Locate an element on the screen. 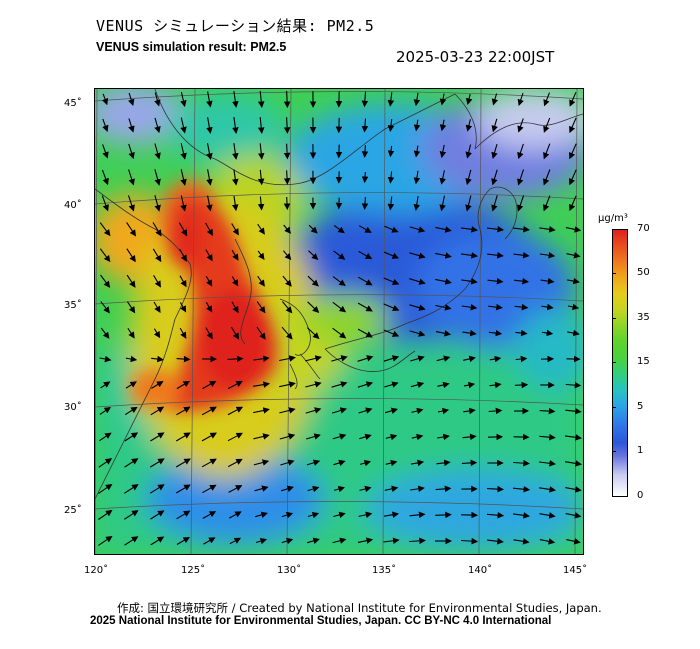 This screenshot has height=649, width=700. title-japanese: VENUS シミュレーション結果: PM2.5 is located at coordinates (235, 26).